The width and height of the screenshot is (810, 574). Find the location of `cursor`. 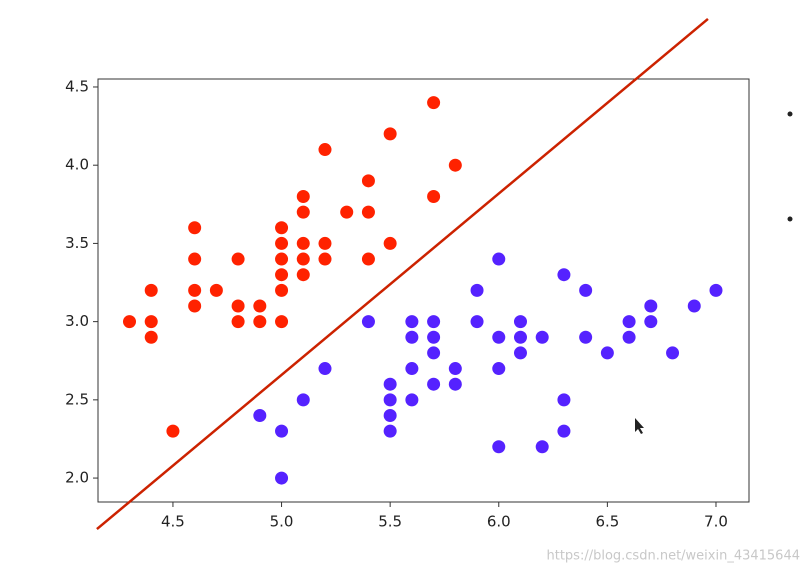

cursor is located at coordinates (639, 426).